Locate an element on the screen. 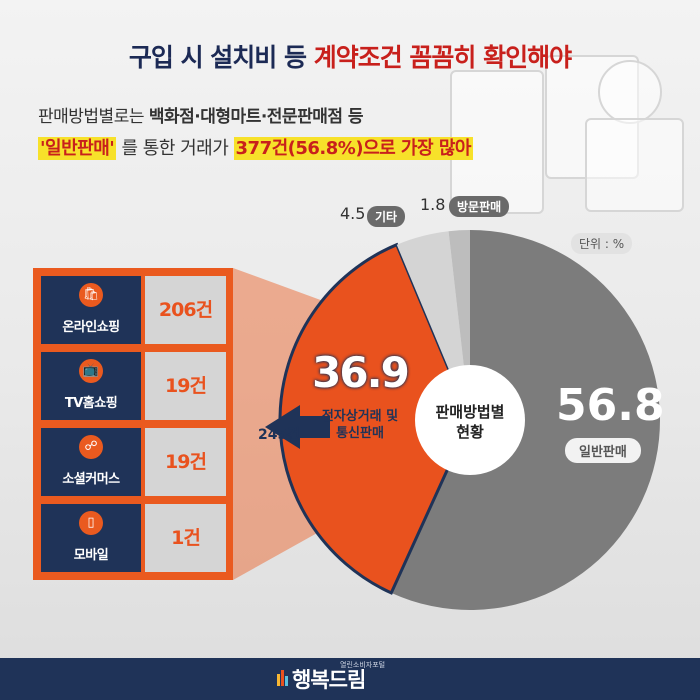  subtitle-line2-mid: 를 통한 거래가 is located at coordinates (175, 148).